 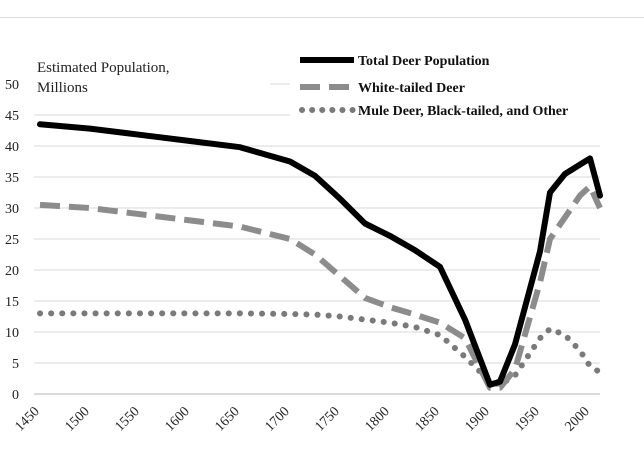 I want to click on x-tick-1650: 1650, so click(x=227, y=419).